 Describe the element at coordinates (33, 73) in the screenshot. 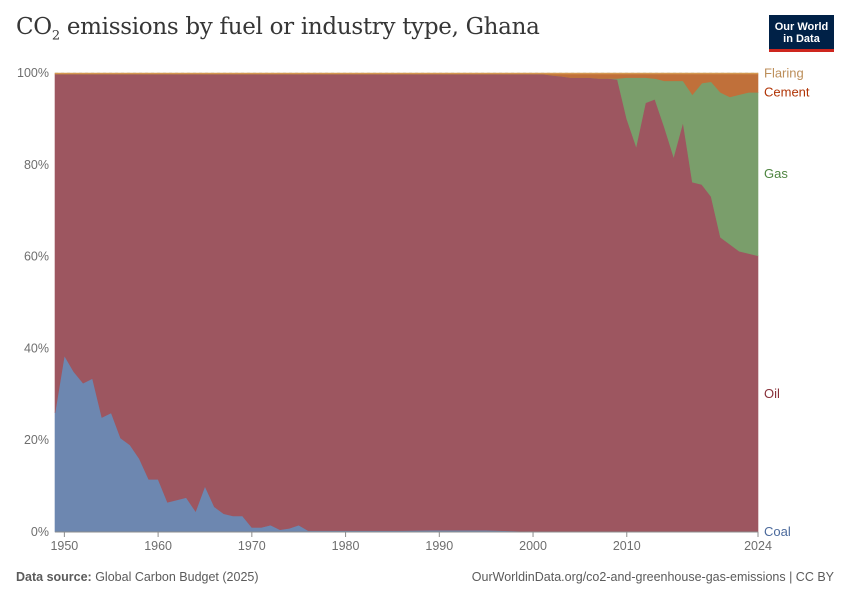

I see `y-tick-label: 100%` at that location.